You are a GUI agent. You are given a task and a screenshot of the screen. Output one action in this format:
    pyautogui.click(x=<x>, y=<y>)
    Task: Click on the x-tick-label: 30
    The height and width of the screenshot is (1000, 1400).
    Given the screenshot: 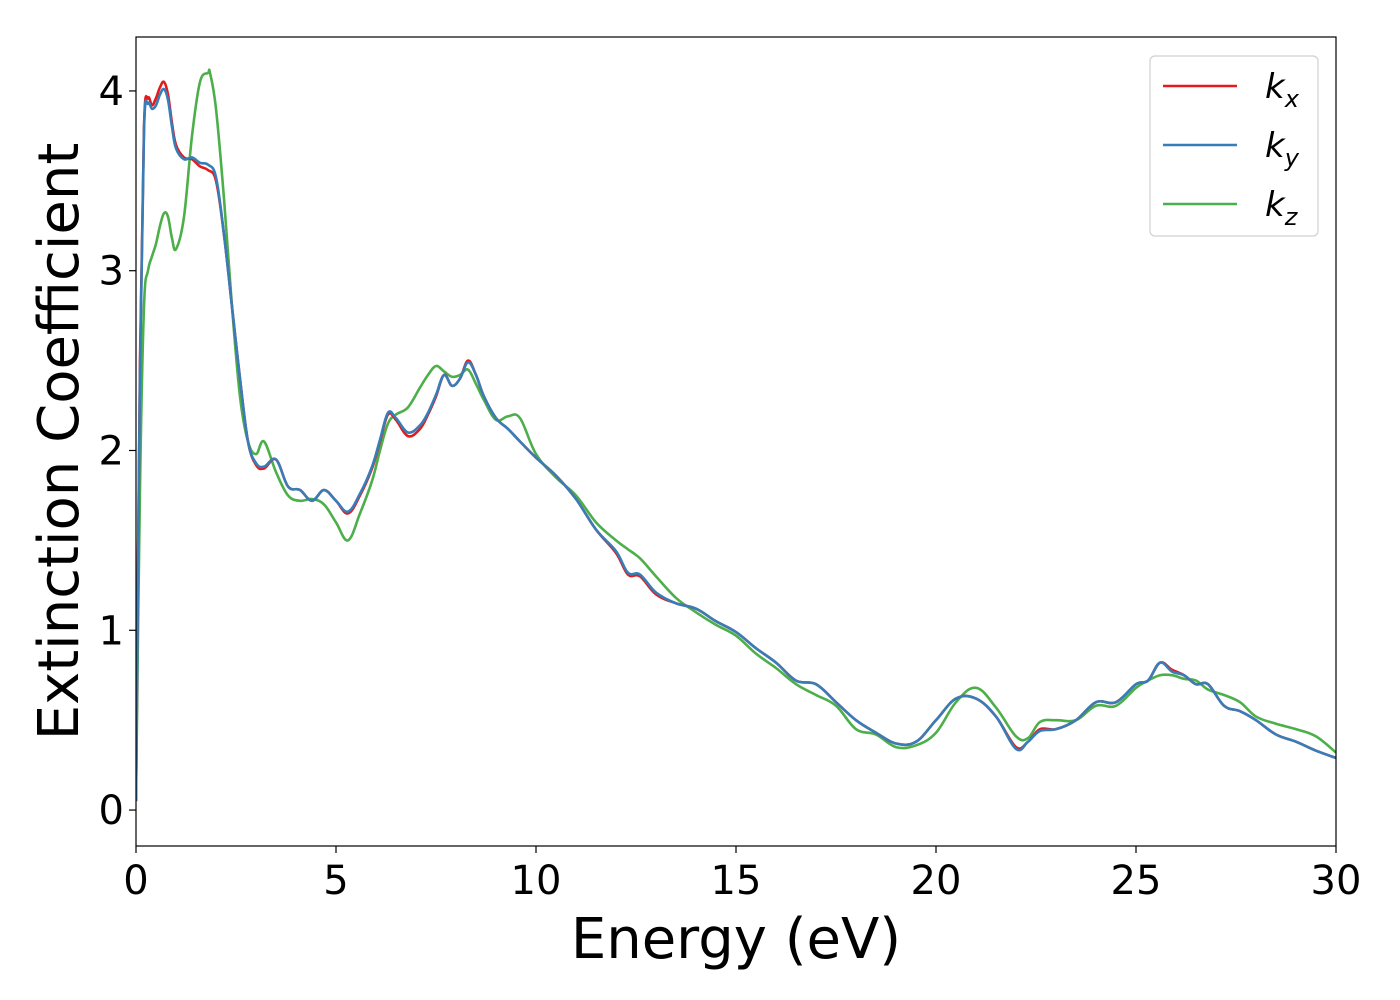 What is the action you would take?
    pyautogui.click(x=1336, y=881)
    